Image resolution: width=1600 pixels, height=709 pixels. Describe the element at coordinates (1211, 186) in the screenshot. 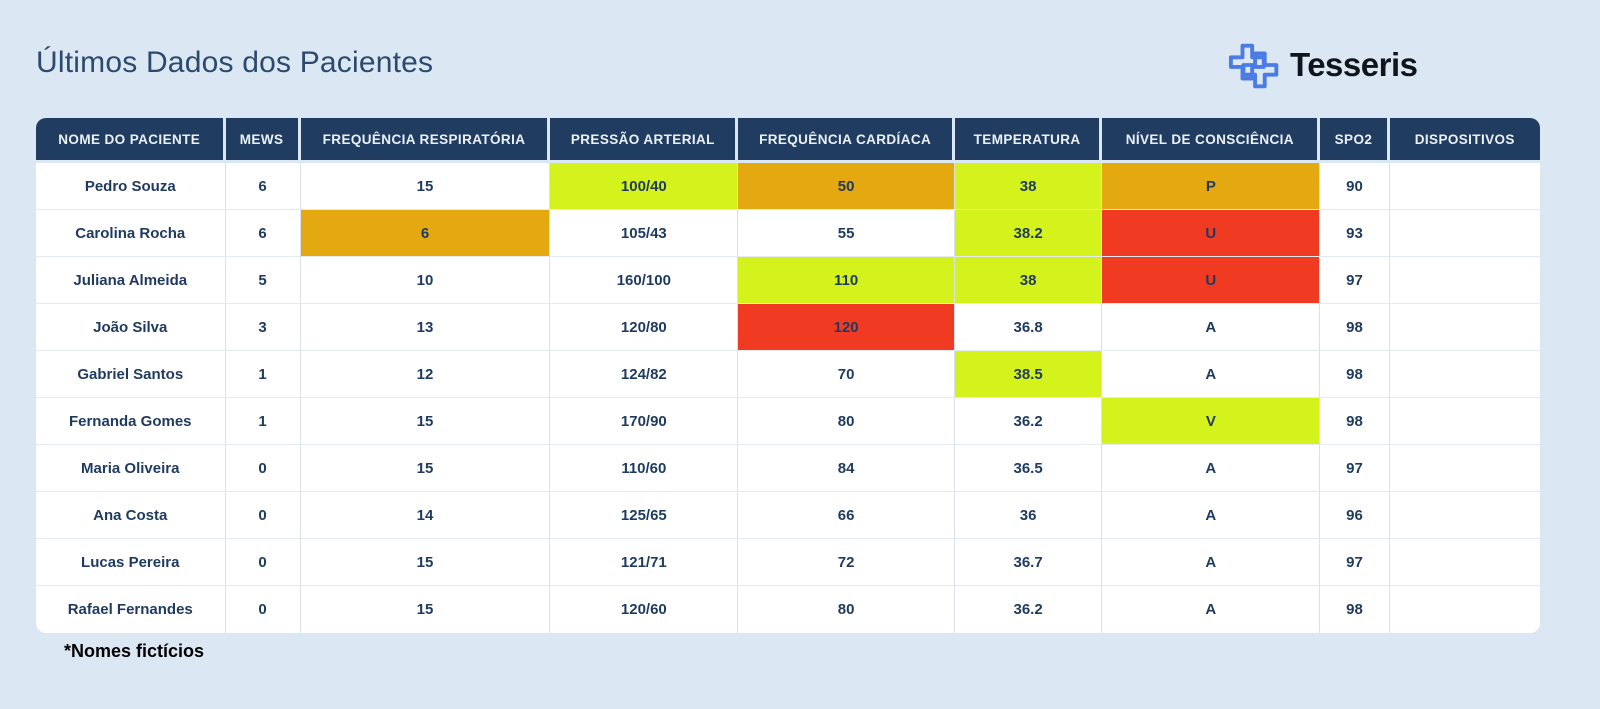

I see `cell-nivel: P` at that location.